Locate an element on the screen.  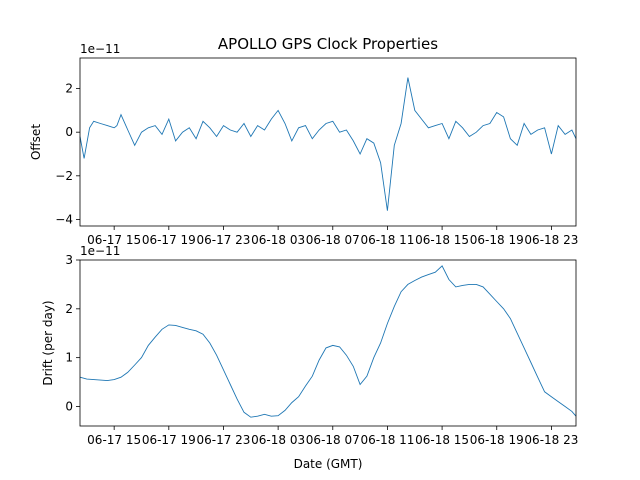
y-tick-label: −2 is located at coordinates (64, 176).